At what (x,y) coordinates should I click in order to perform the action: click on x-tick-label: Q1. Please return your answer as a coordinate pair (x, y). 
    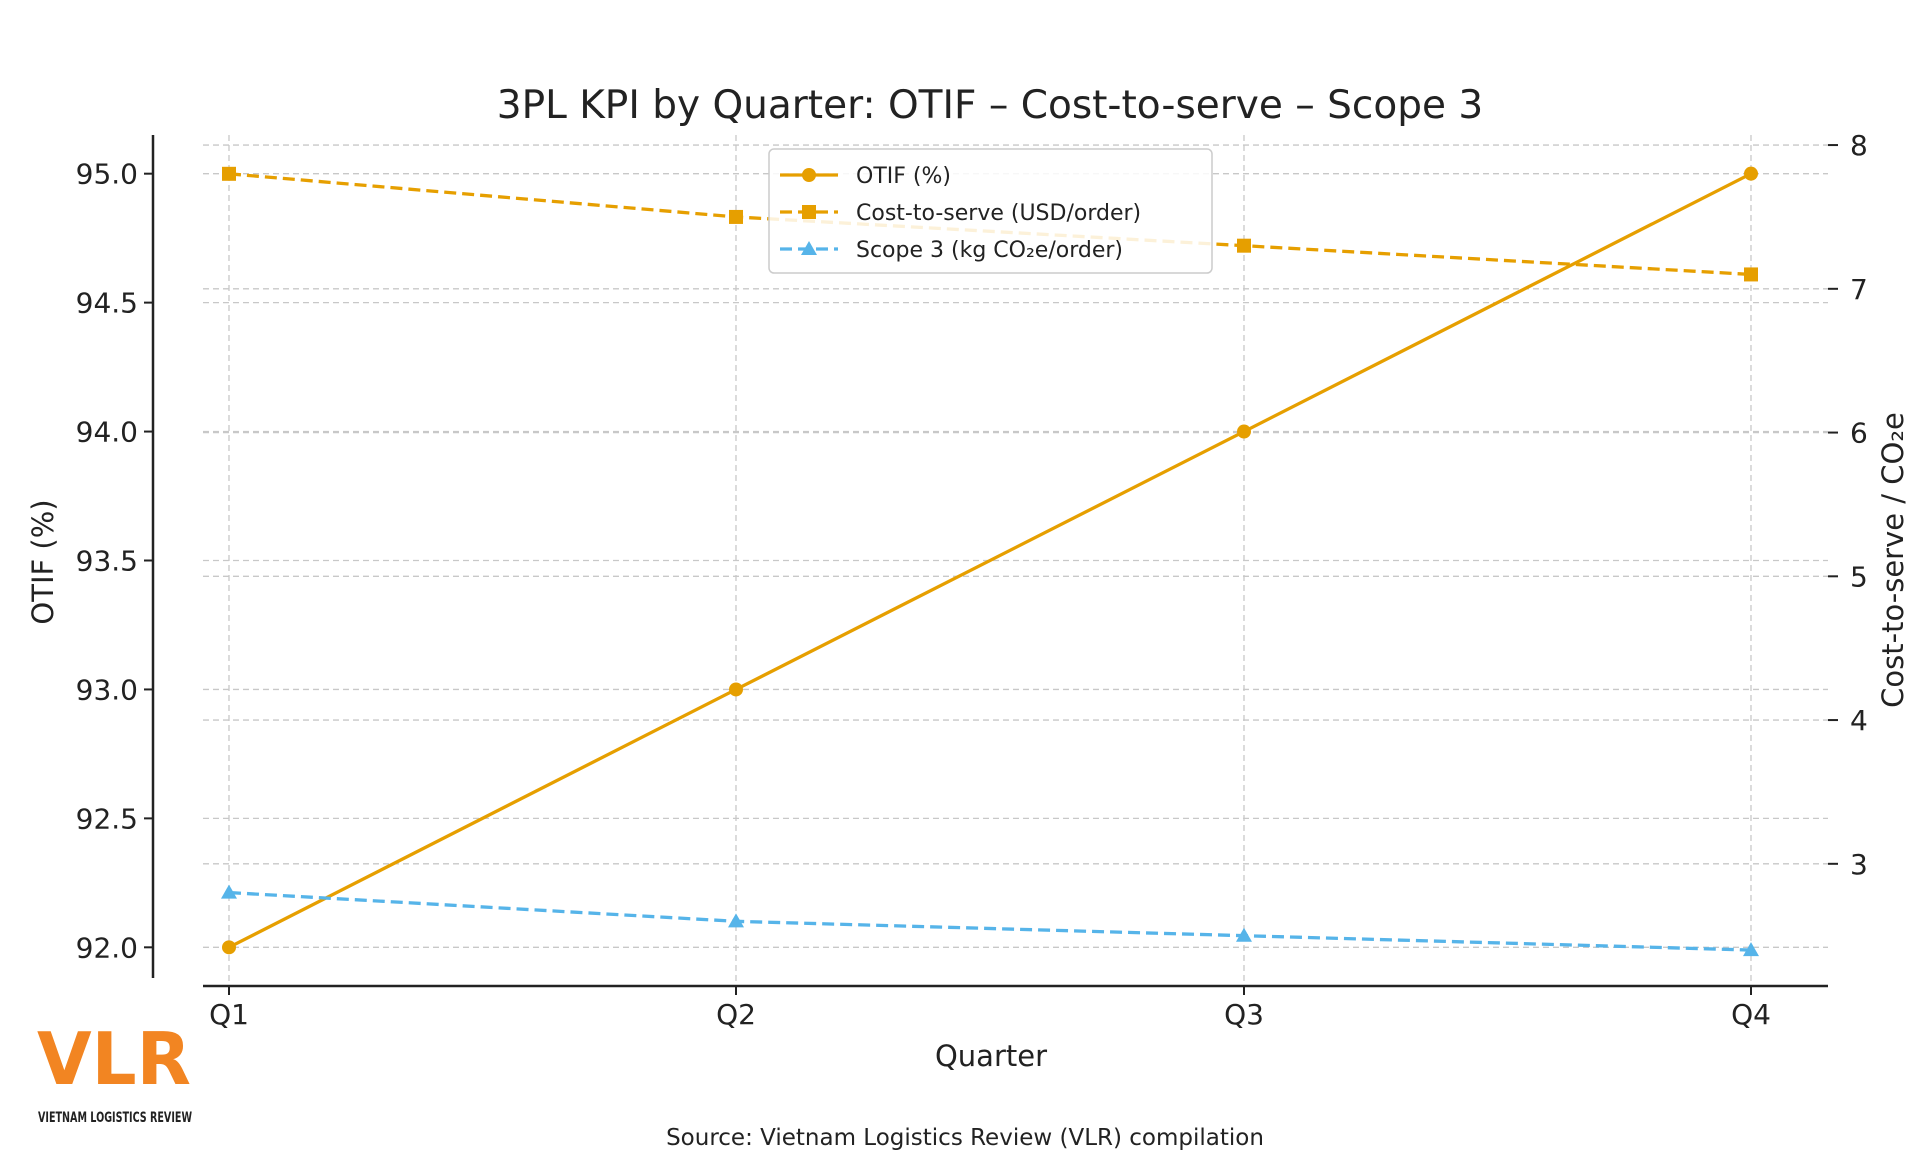
    Looking at the image, I should click on (229, 1014).